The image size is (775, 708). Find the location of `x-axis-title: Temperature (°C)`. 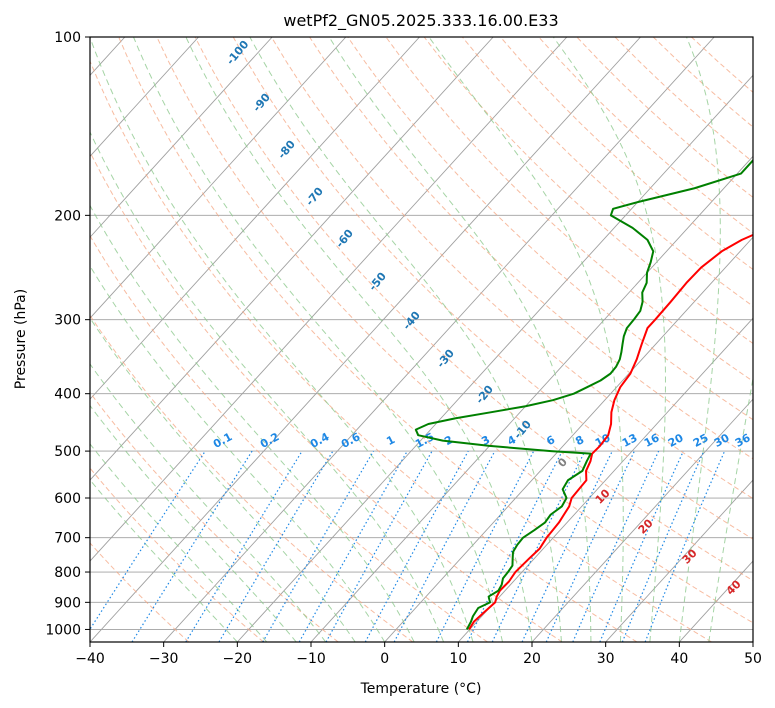

x-axis-title: Temperature (°C) is located at coordinates (421, 689).